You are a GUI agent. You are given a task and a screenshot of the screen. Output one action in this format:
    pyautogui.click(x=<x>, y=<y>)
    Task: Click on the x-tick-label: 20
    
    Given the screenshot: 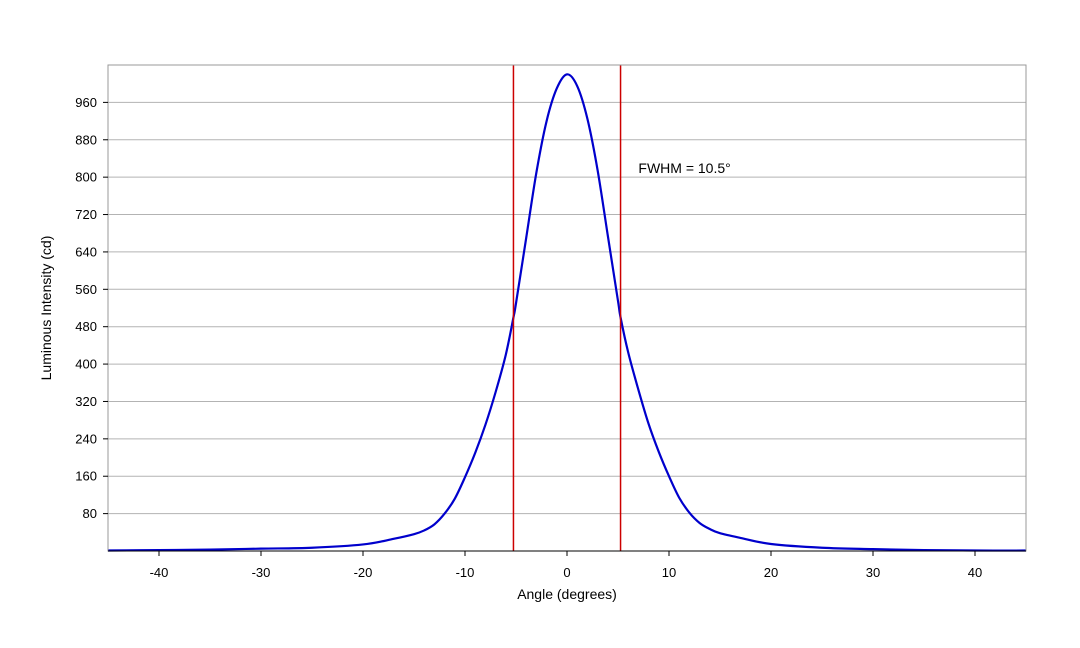 What is the action you would take?
    pyautogui.click(x=771, y=572)
    